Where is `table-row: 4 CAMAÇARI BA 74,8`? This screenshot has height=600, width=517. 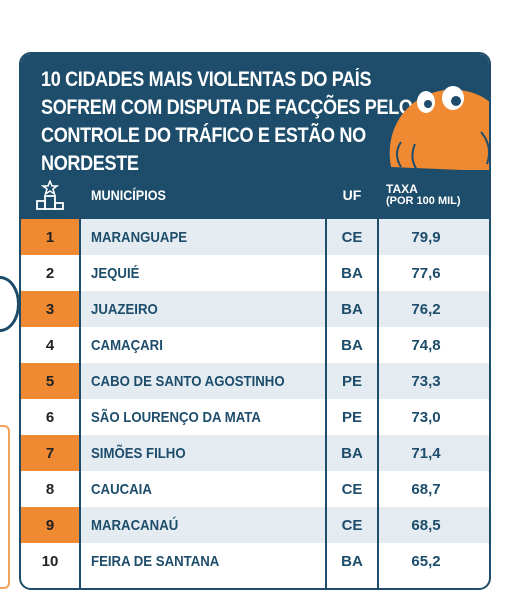
table-row: 4 CAMAÇARI BA 74,8 is located at coordinates (255, 345).